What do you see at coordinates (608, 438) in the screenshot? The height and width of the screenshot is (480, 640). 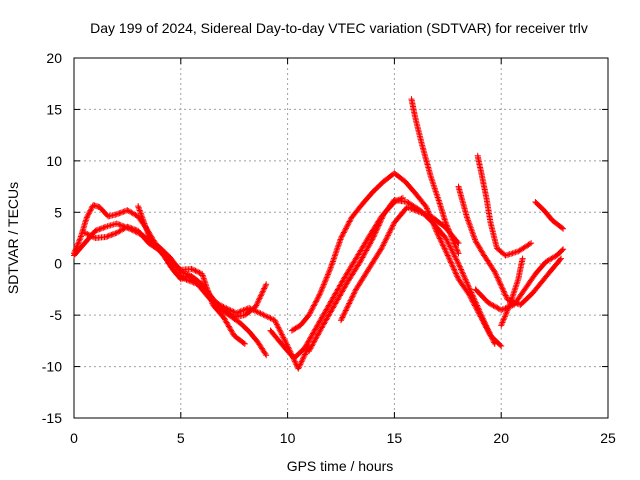 I see `x-tick-label: 25` at bounding box center [608, 438].